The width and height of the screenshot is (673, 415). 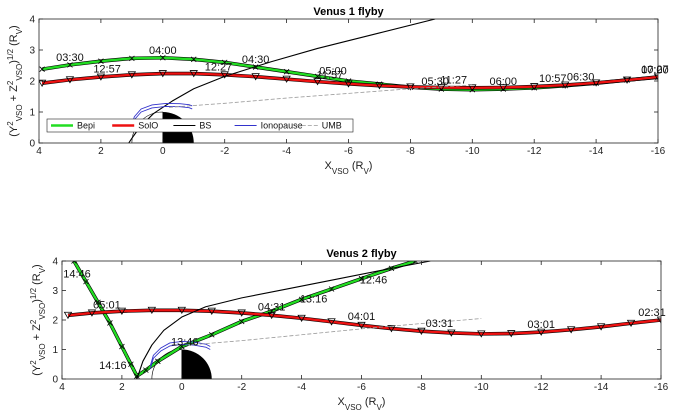 What do you see at coordinates (148, 126) in the screenshot?
I see `legend-label-solo: SolO` at bounding box center [148, 126].